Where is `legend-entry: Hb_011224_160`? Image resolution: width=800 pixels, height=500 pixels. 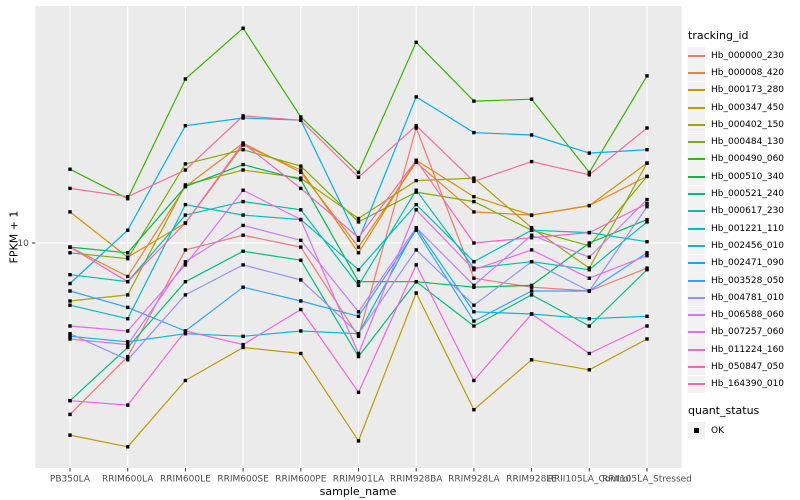 legend-entry: Hb_011224_160 is located at coordinates (736, 350).